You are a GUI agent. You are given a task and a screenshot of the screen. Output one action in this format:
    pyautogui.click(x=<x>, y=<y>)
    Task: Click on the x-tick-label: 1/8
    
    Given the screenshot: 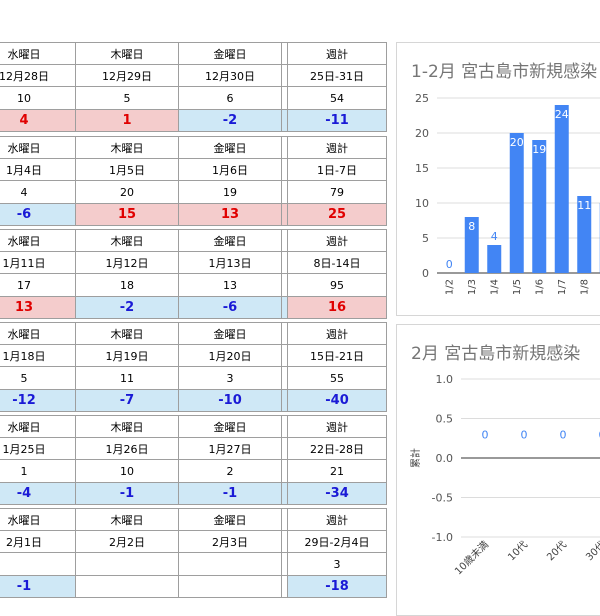 What is the action you would take?
    pyautogui.click(x=584, y=287)
    